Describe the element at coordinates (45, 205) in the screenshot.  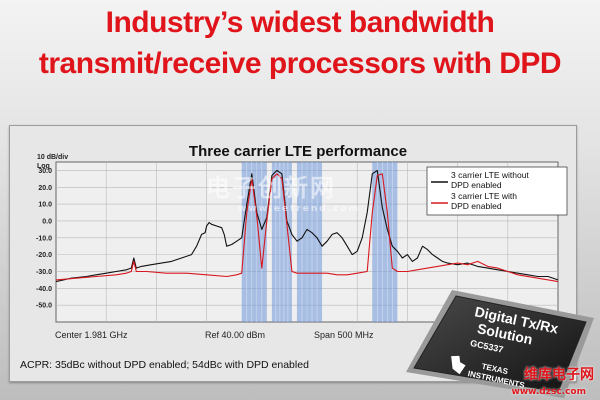
I see `y-tick-label: 10.0` at that location.